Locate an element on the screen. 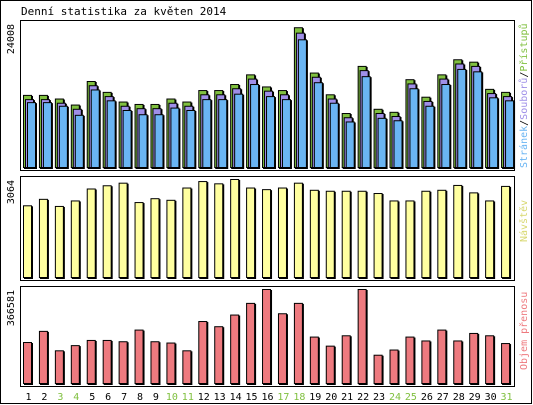  bar-volume-day26 is located at coordinates (426, 362).